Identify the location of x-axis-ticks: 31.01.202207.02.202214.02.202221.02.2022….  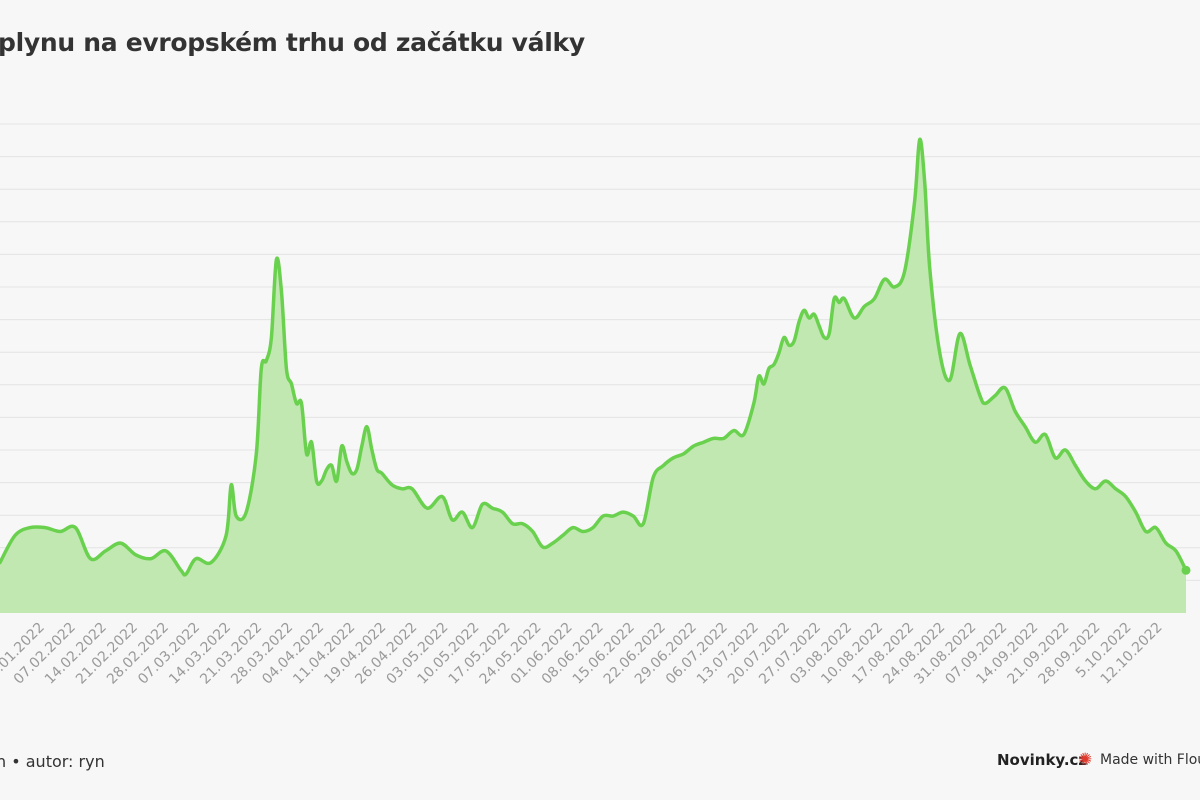
(583, 654).